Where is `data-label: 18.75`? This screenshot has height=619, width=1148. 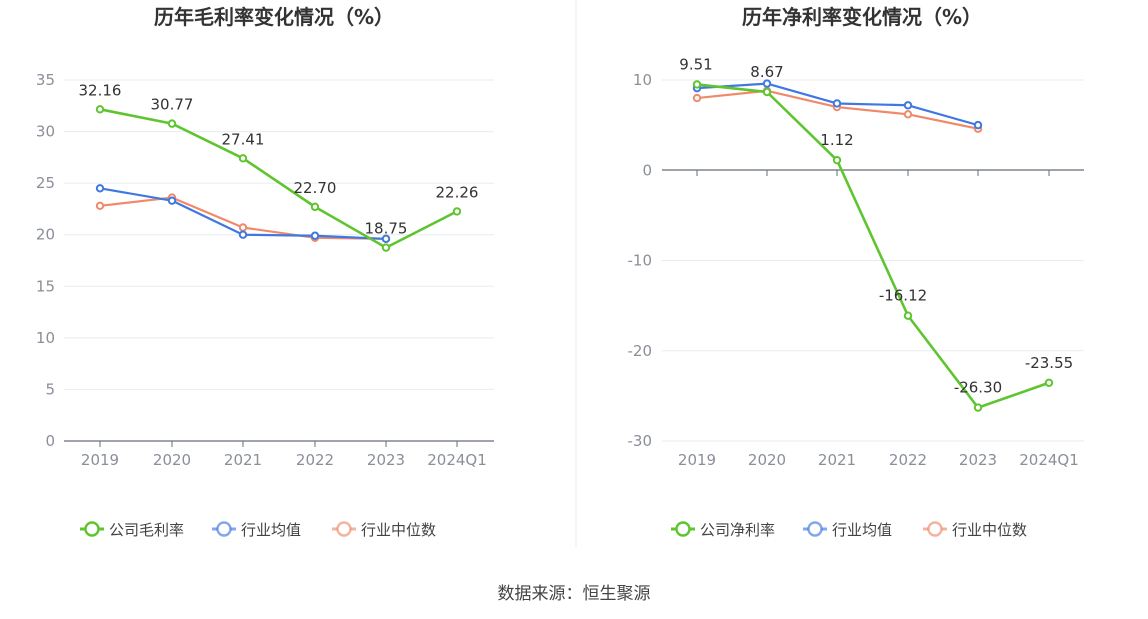
data-label: 18.75 is located at coordinates (386, 229).